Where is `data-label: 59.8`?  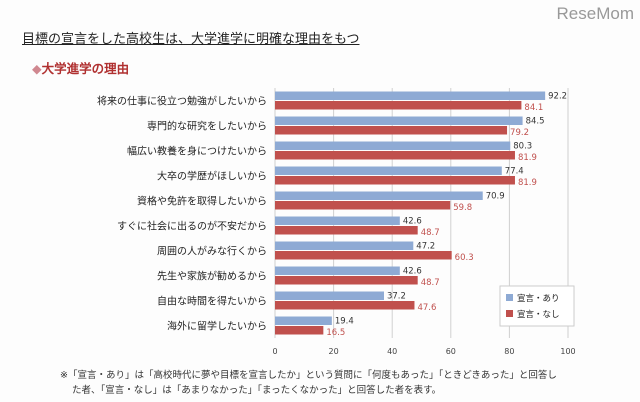 data-label: 59.8 is located at coordinates (462, 208).